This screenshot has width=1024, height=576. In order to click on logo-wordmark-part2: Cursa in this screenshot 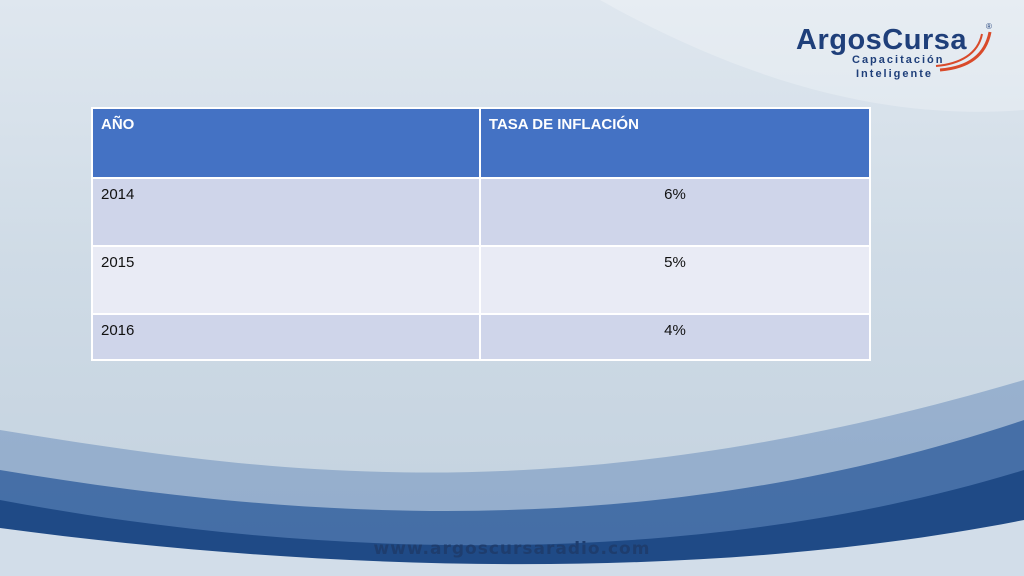, I will do `click(924, 40)`.